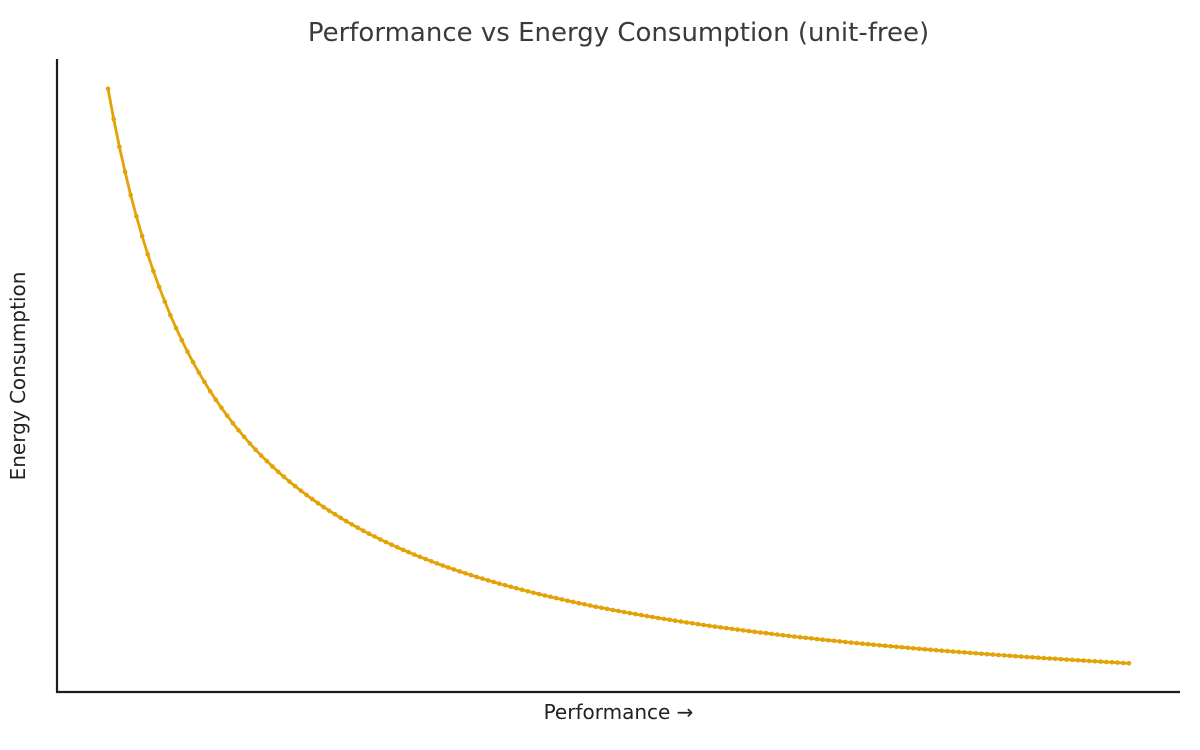 This screenshot has width=1200, height=750. Describe the element at coordinates (618, 712) in the screenshot. I see `x-axis-label: Performance →` at that location.